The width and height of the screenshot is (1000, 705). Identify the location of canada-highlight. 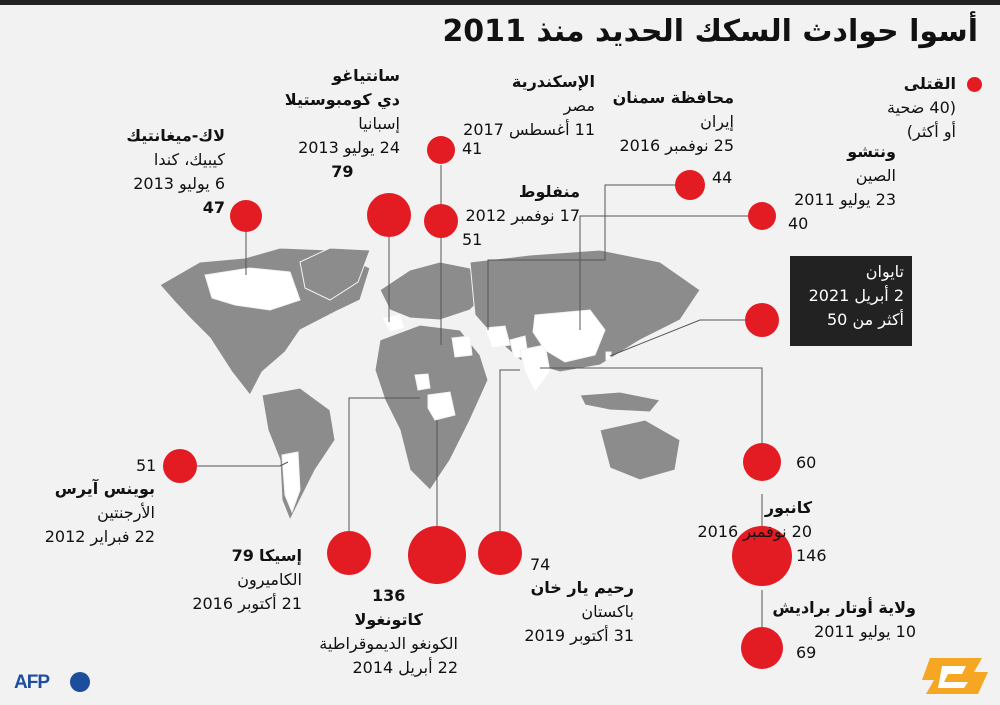
(252, 289).